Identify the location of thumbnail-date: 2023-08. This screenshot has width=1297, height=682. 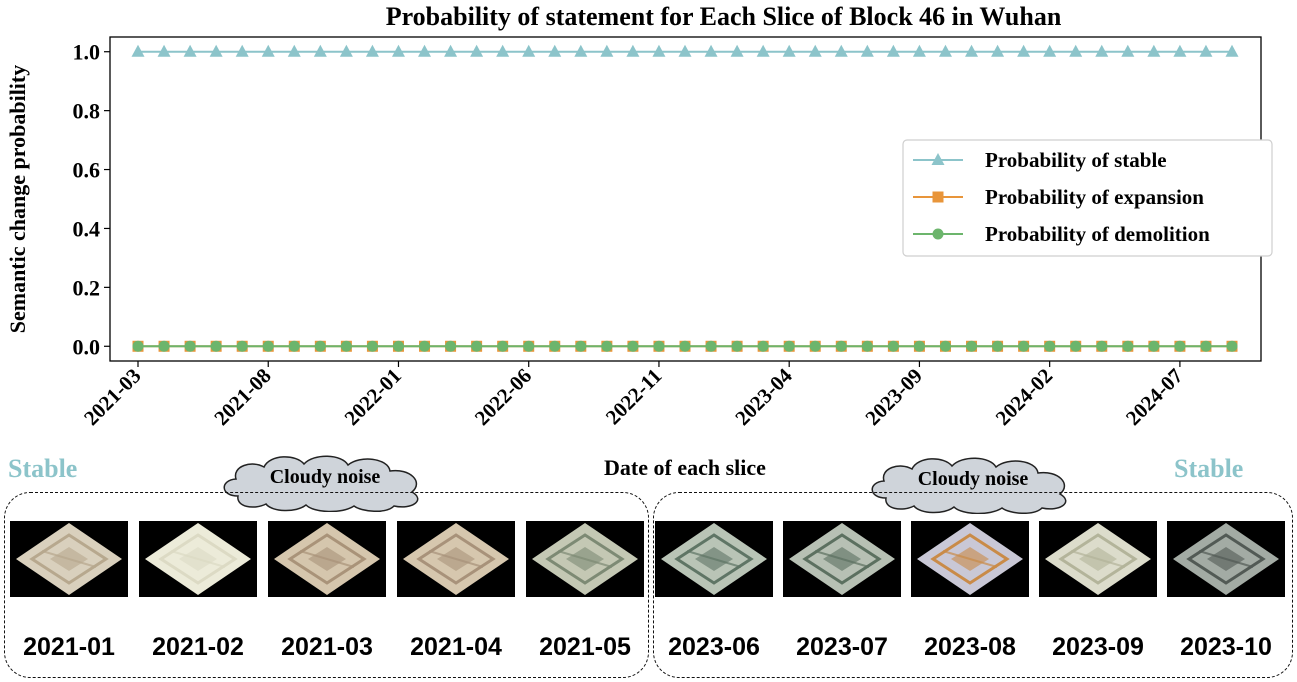
(970, 647).